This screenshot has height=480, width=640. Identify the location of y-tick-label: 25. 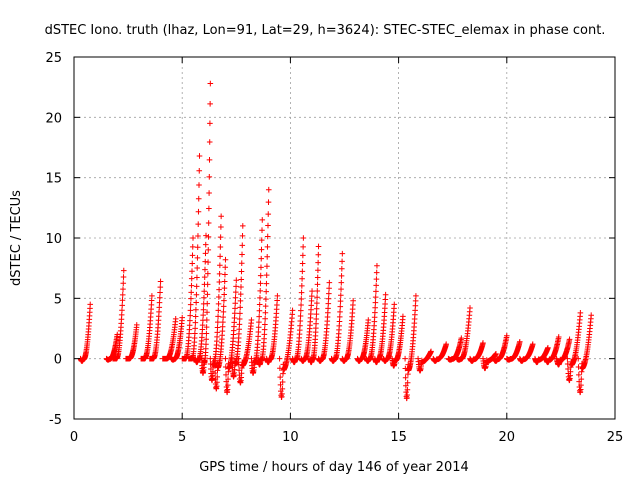
(53, 58).